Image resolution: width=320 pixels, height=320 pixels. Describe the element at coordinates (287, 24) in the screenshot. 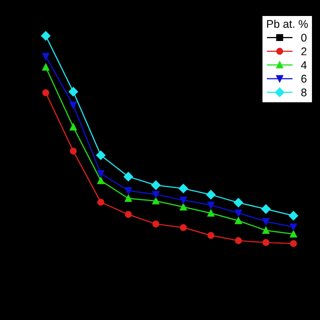

I see `legend-title: Pb at. %` at that location.